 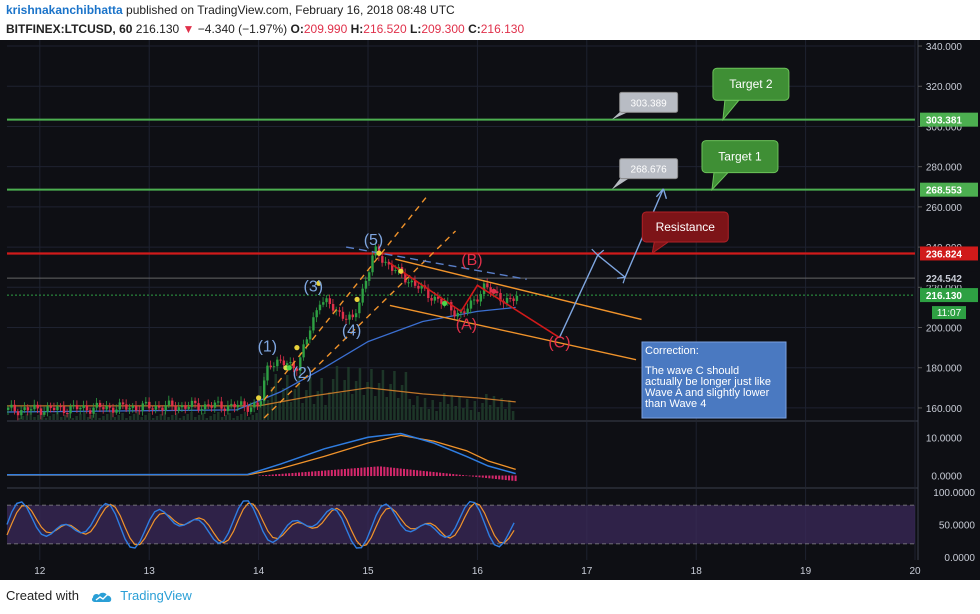 I want to click on down-arrow-icon: ▼, so click(x=188, y=29).